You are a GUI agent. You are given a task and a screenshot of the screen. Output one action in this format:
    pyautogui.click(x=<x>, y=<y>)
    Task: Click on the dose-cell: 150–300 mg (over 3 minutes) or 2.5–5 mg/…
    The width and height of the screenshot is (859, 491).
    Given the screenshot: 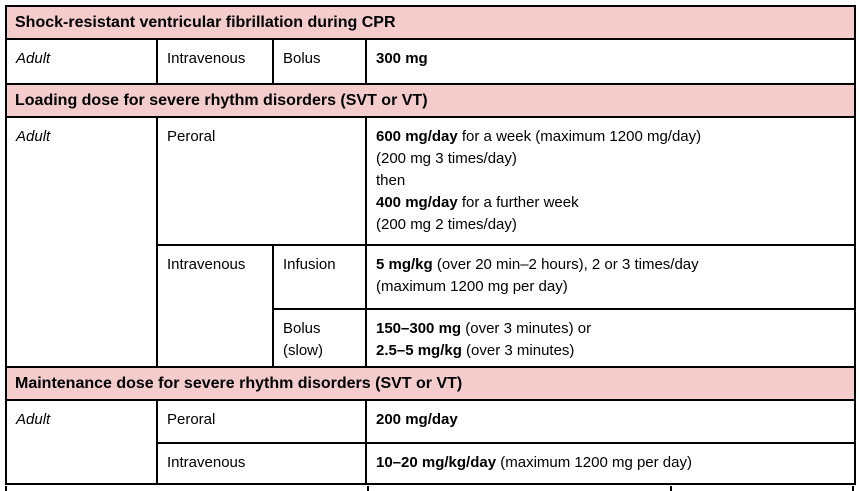 What is the action you would take?
    pyautogui.click(x=610, y=338)
    